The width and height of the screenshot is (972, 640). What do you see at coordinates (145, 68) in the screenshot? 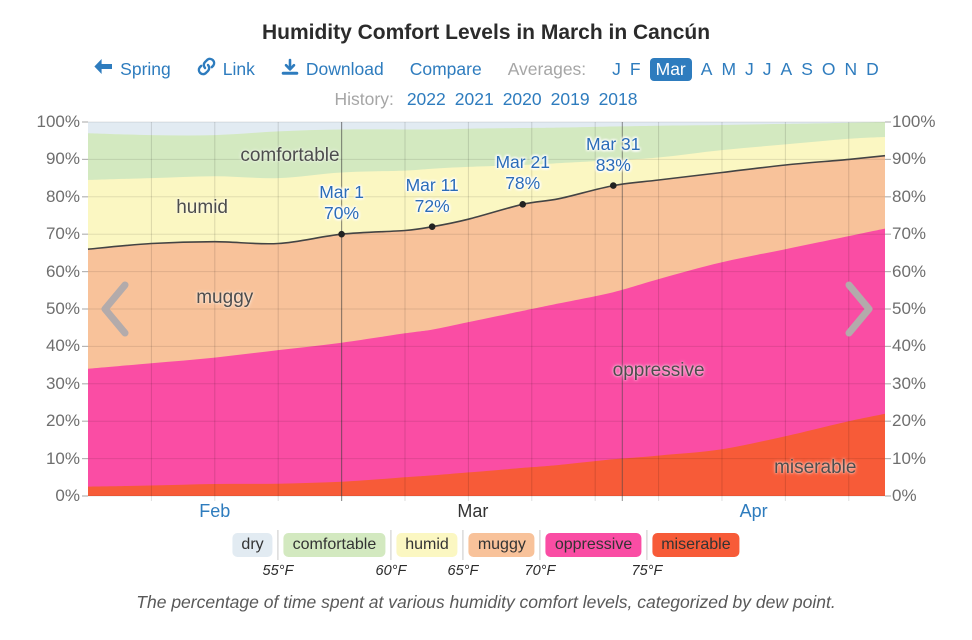
I see `prev-season-label: Spring` at bounding box center [145, 68].